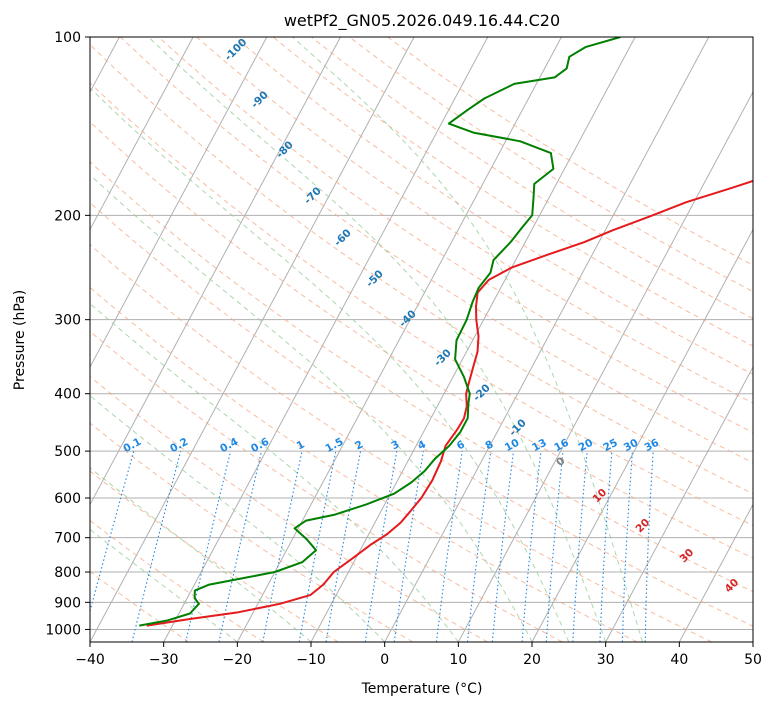 The height and width of the screenshot is (708, 775). What do you see at coordinates (238, 660) in the screenshot?
I see `x-tick-label: −20` at bounding box center [238, 660].